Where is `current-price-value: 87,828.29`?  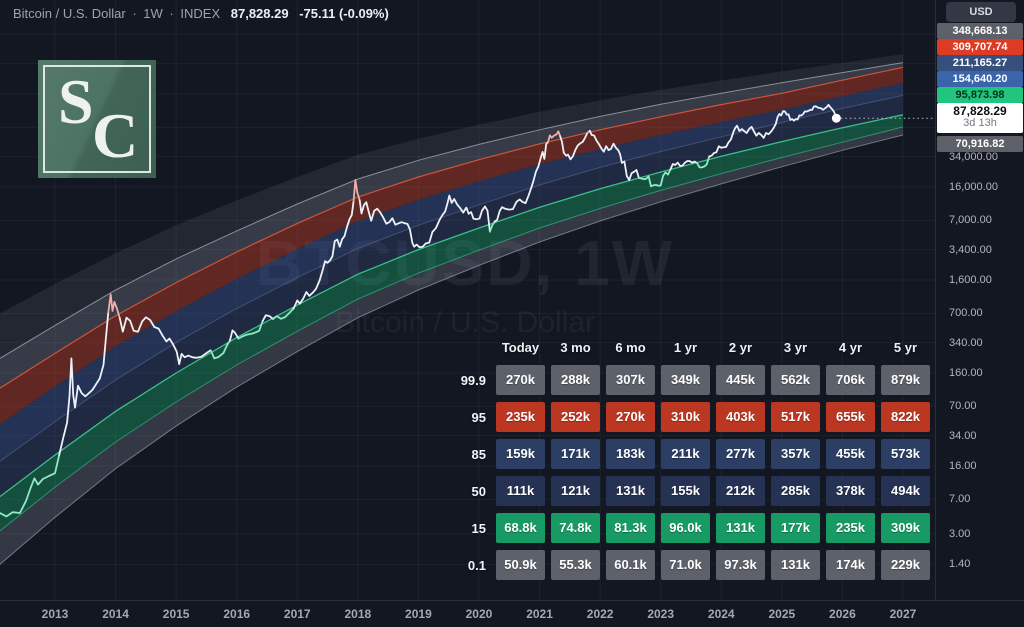 current-price-value: 87,828.29 is located at coordinates (980, 111).